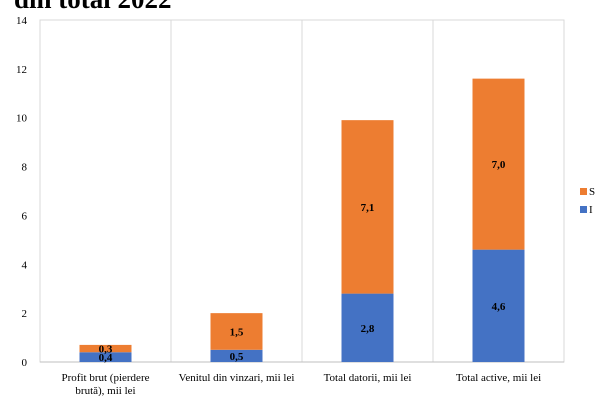 The image size is (595, 396). What do you see at coordinates (25, 168) in the screenshot?
I see `y-tick-label: 8` at bounding box center [25, 168].